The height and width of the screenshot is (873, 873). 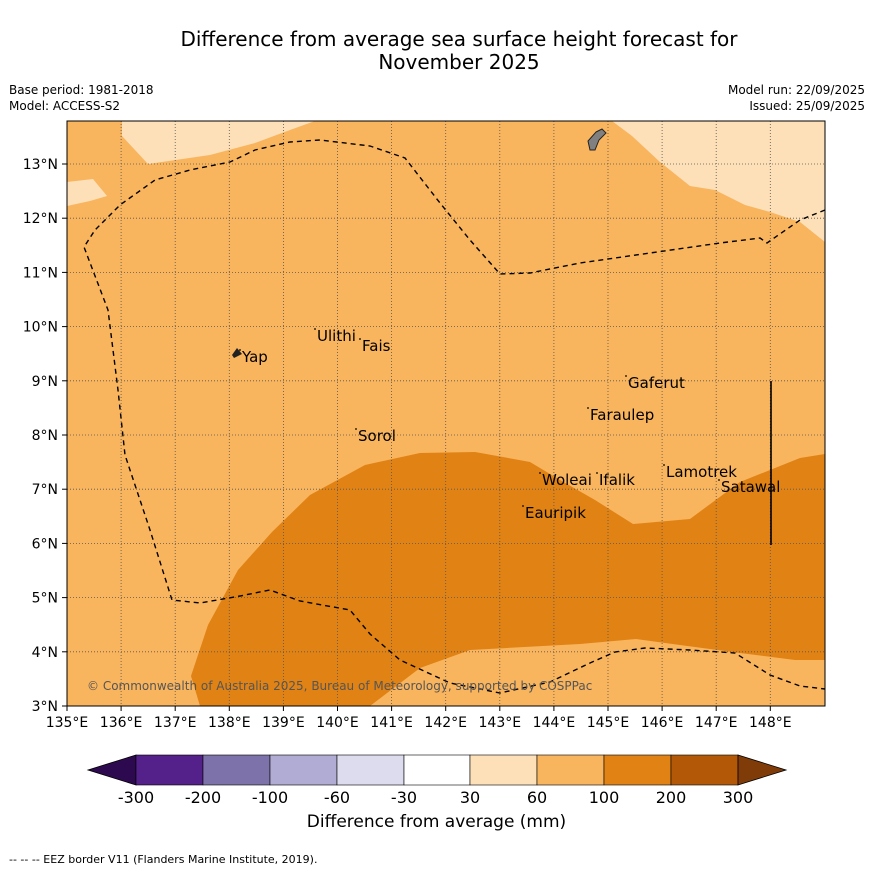 What do you see at coordinates (617, 480) in the screenshot?
I see `place-label: Ifalik` at bounding box center [617, 480].